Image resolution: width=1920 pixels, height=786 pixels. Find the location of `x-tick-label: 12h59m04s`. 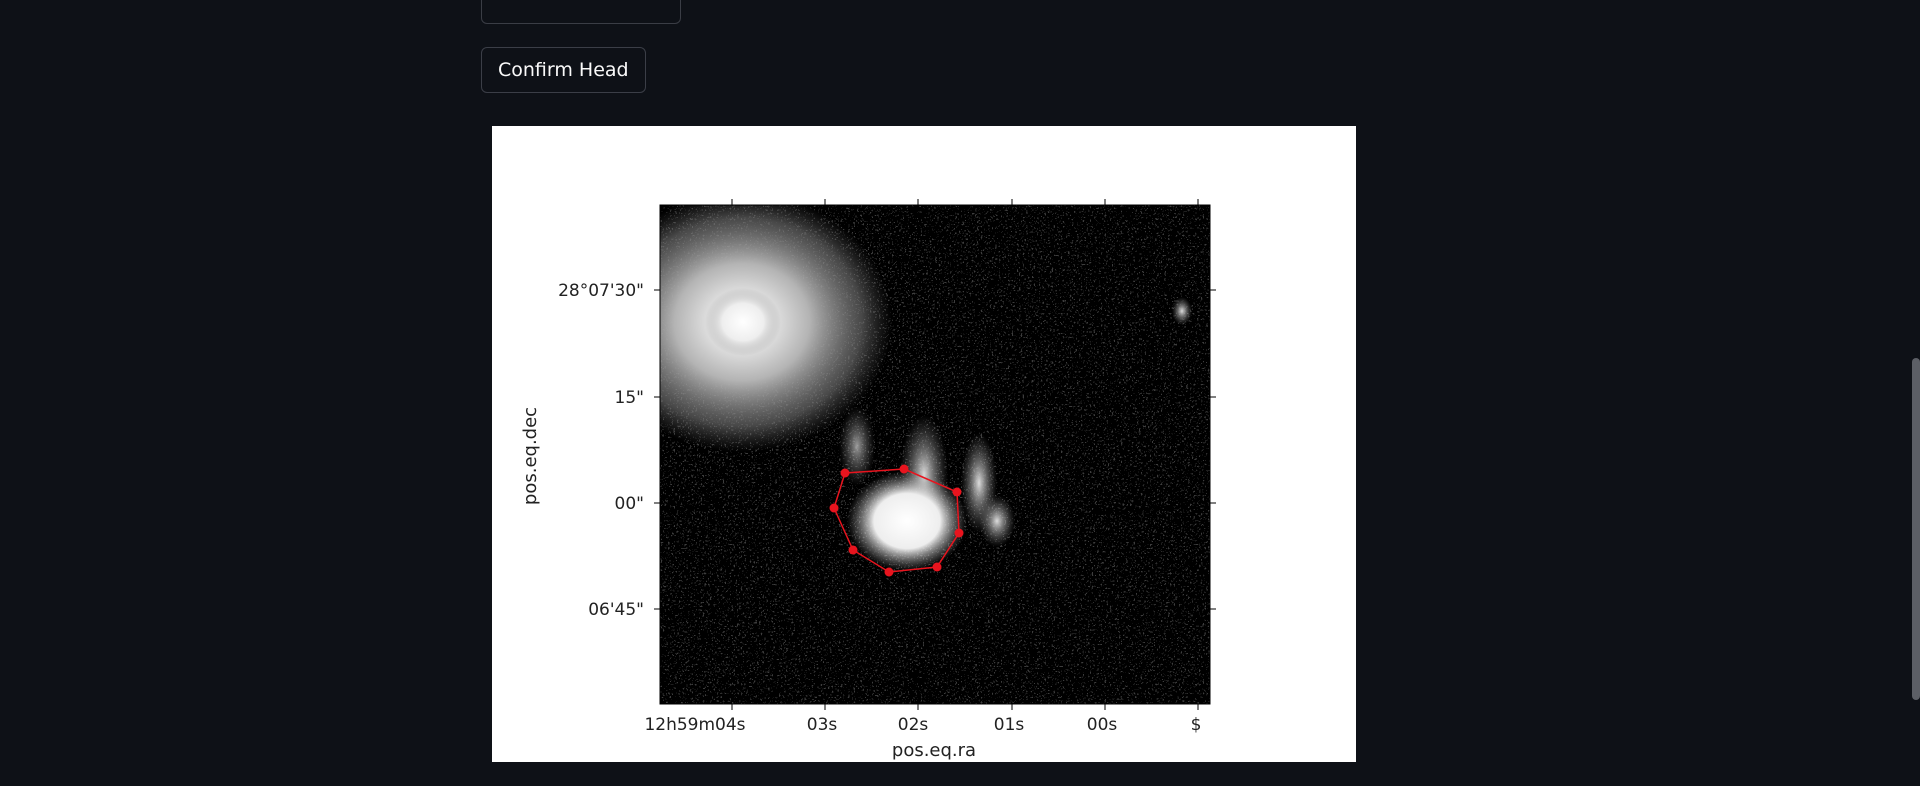

x-tick-label: 12h59m04s is located at coordinates (694, 725).